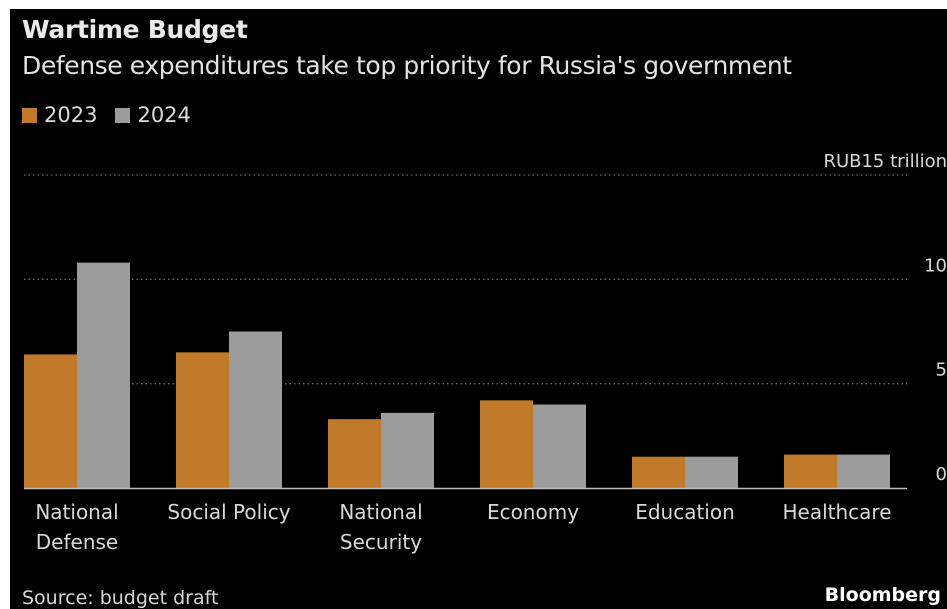  Describe the element at coordinates (941, 474) in the screenshot. I see `y-tick-label-0: 0` at that location.